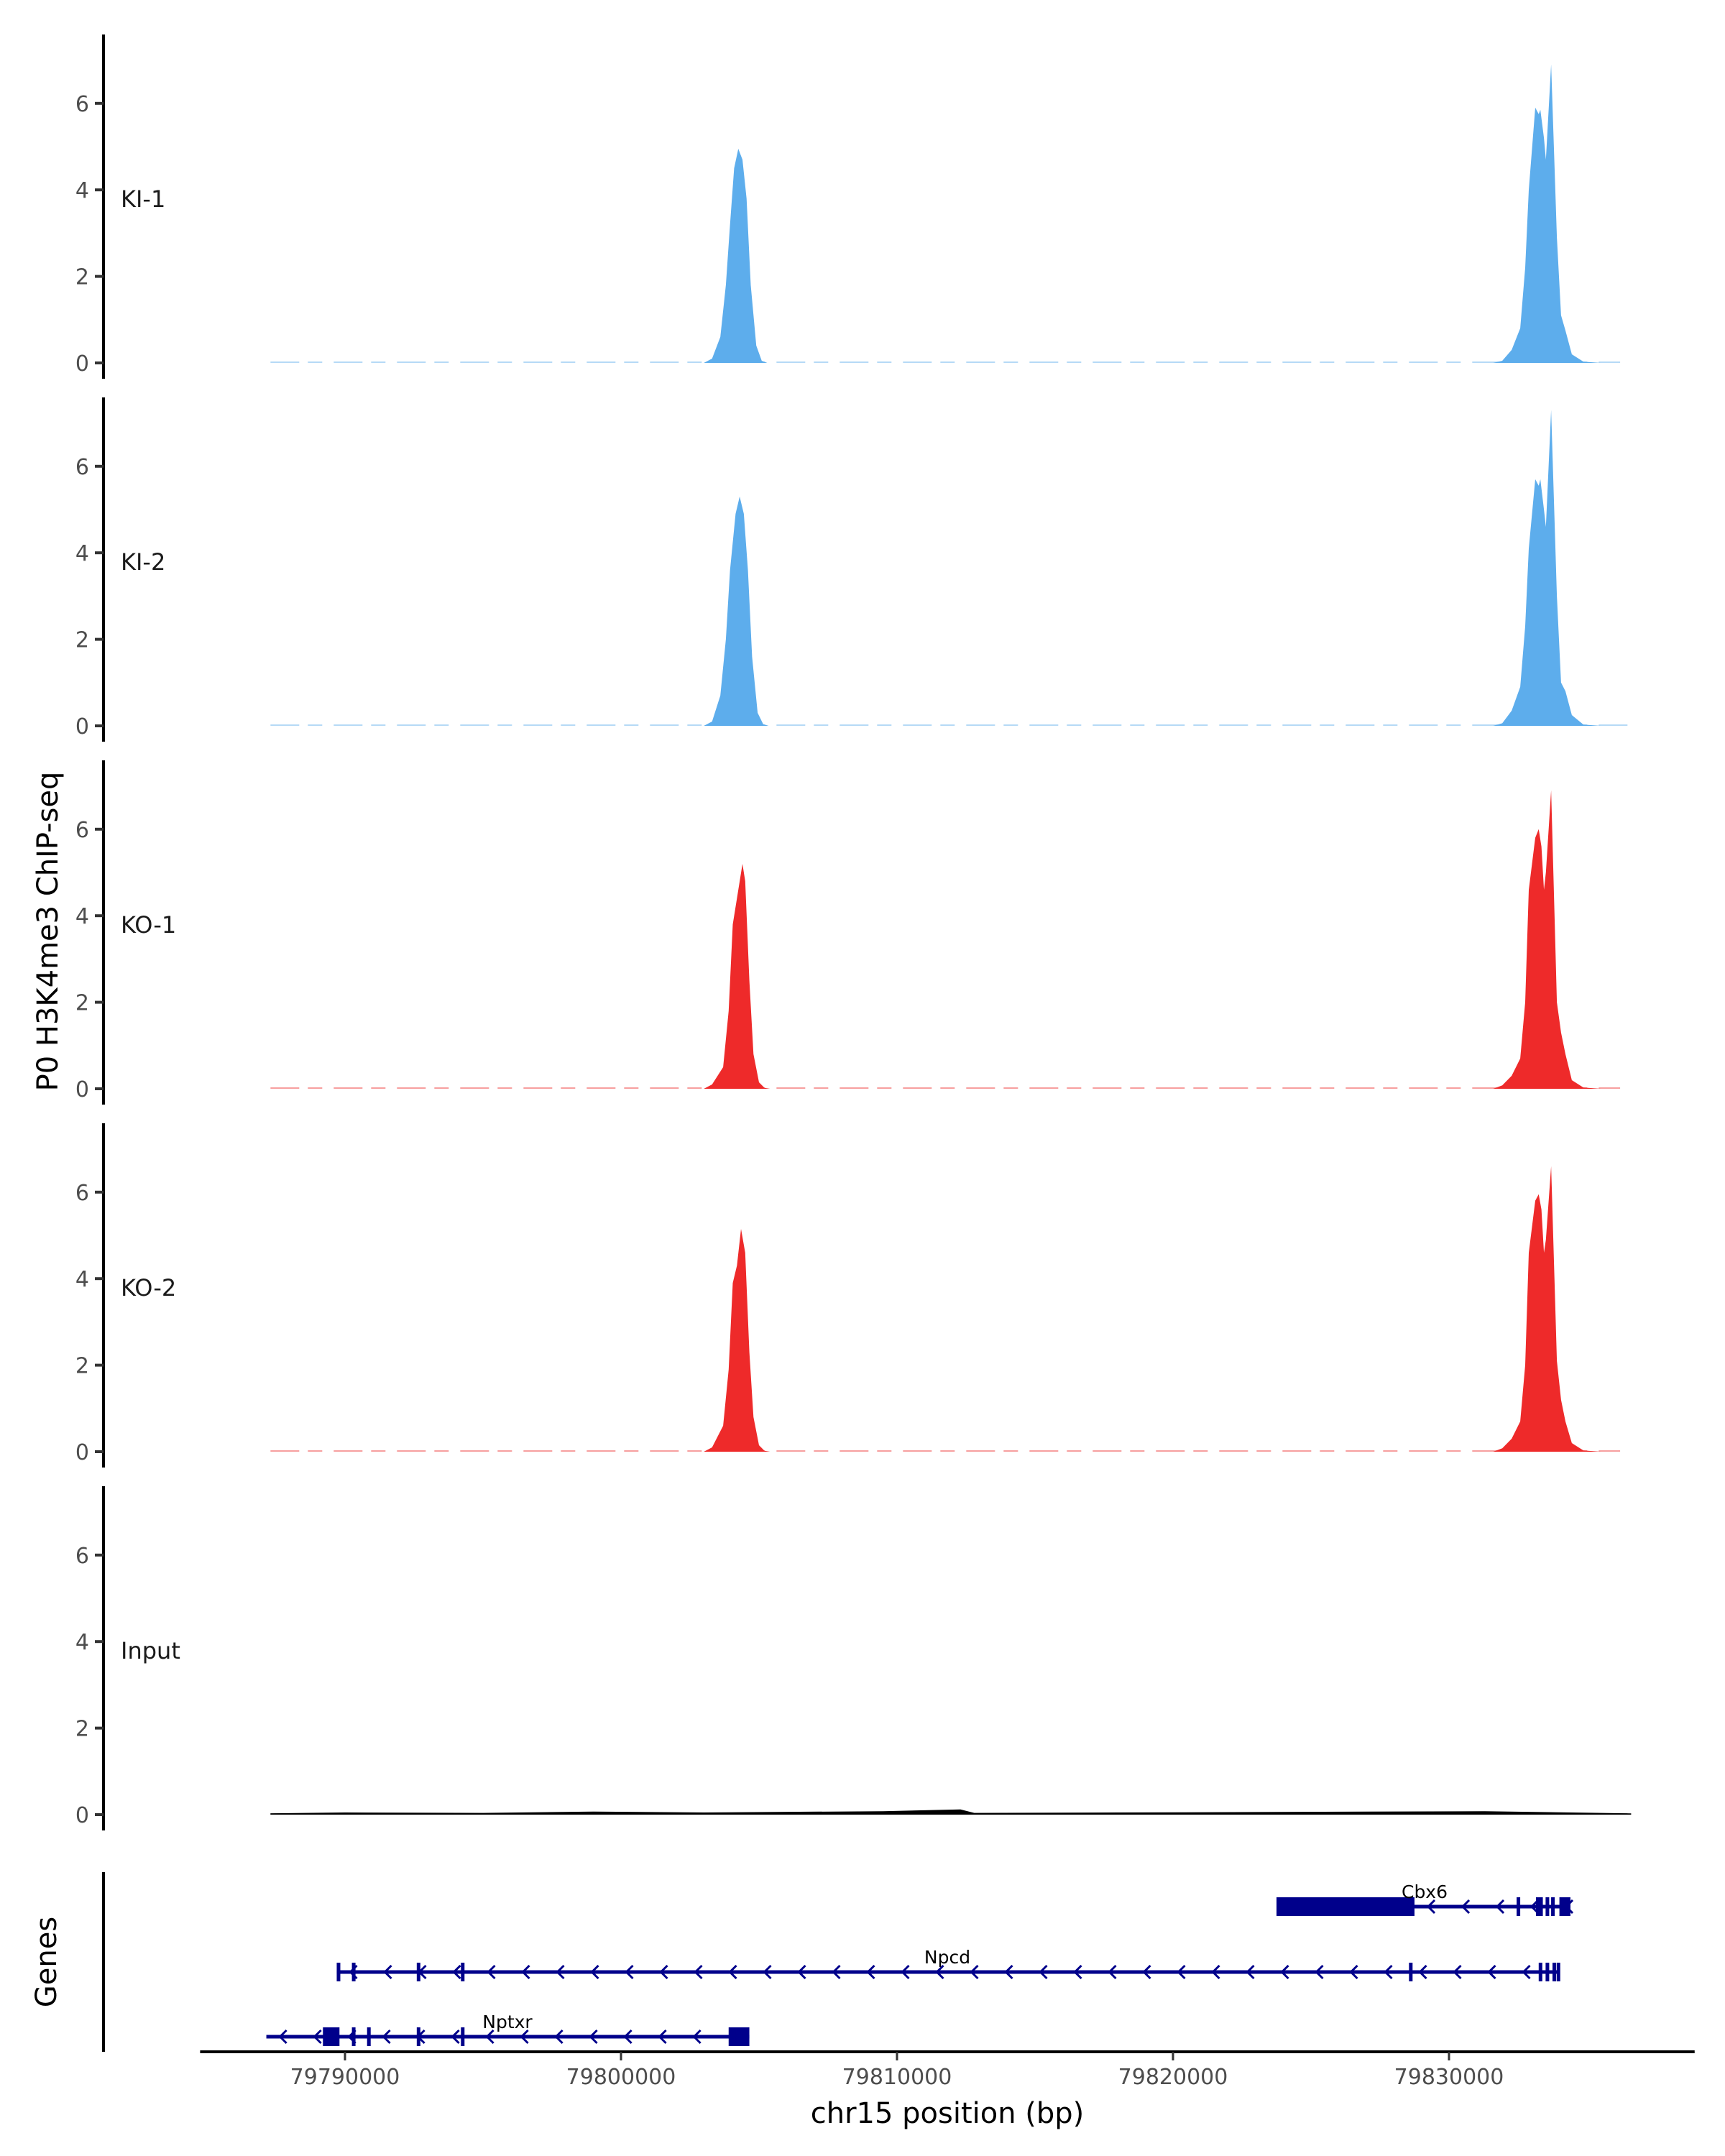 The width and height of the screenshot is (1725, 2156). I want to click on gene-cbx6: Cbx6, so click(1425, 1898).